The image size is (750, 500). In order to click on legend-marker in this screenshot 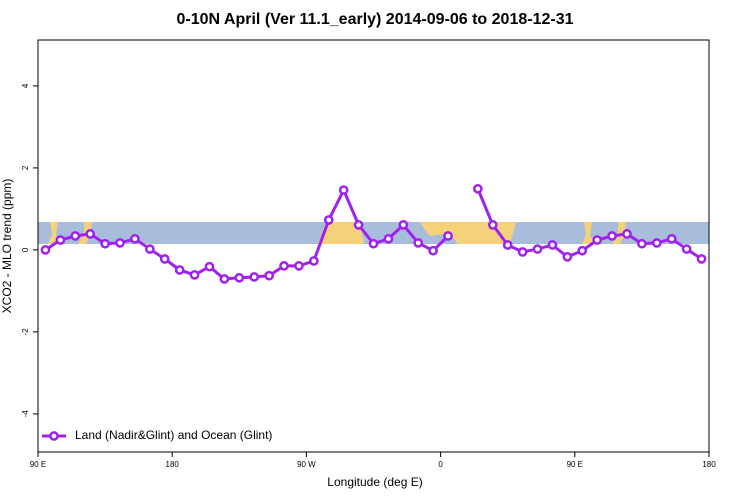, I will do `click(54, 436)`.